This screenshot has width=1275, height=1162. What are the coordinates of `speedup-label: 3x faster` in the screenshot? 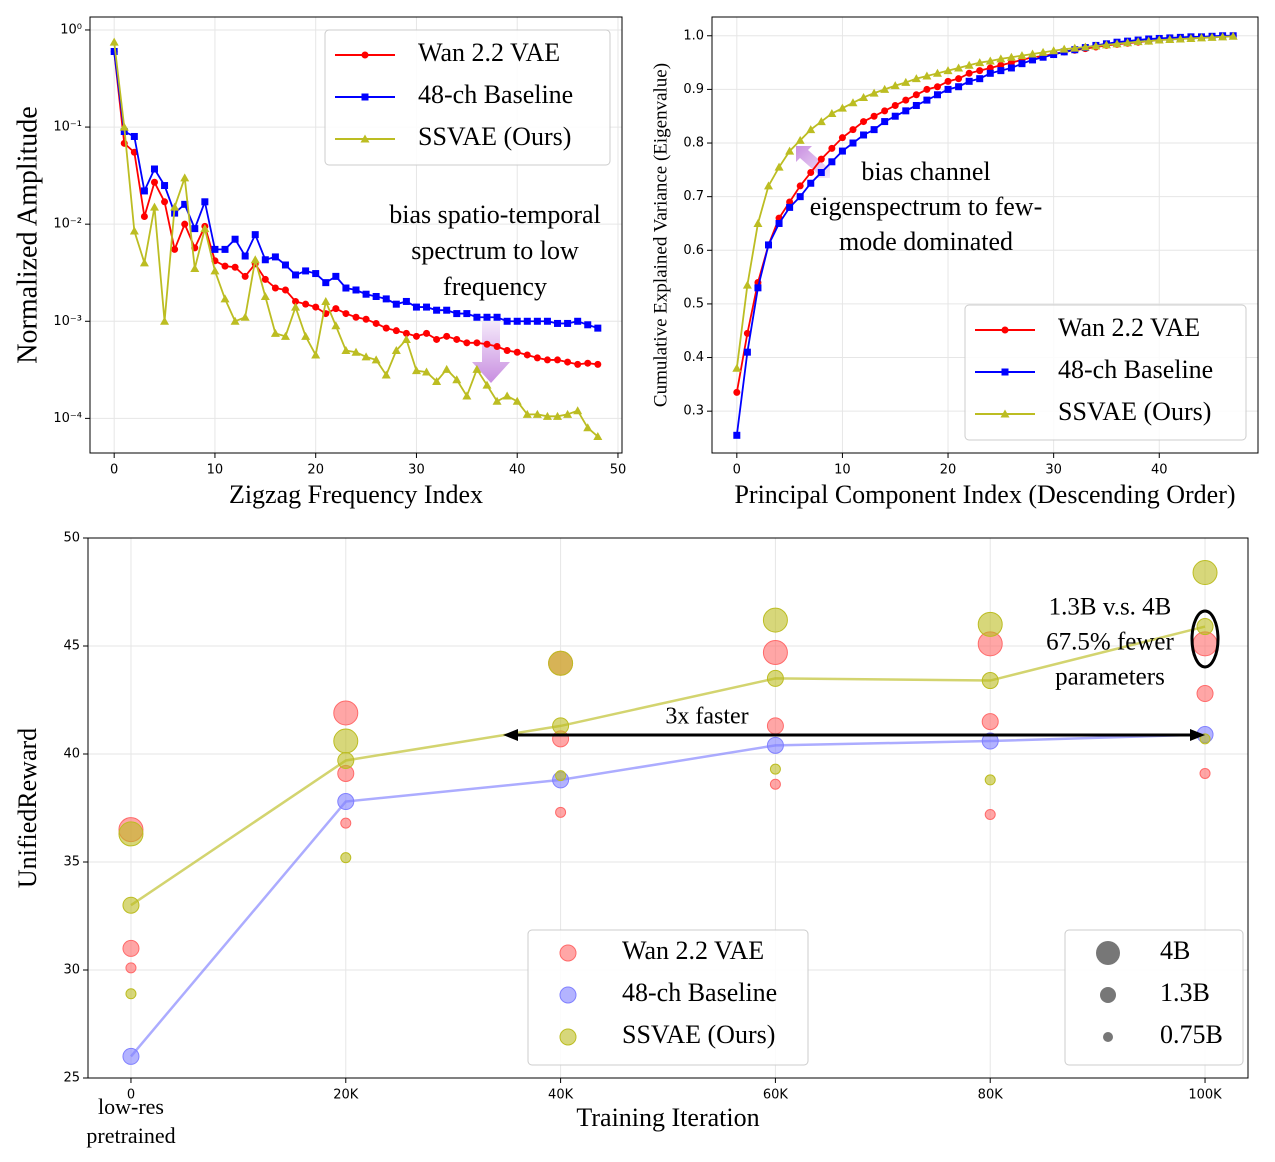 It's located at (706, 717).